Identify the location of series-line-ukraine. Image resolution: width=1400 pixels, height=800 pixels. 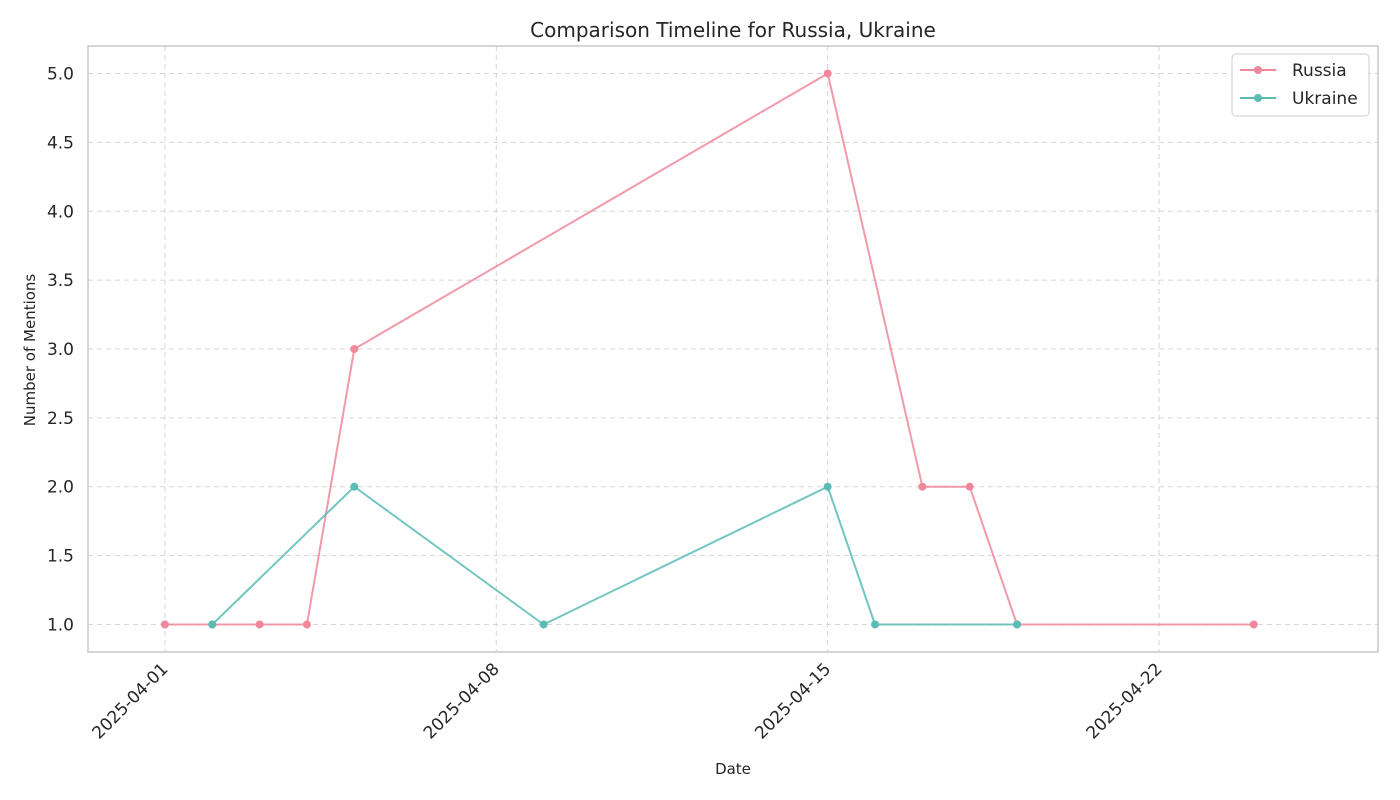
(614, 555).